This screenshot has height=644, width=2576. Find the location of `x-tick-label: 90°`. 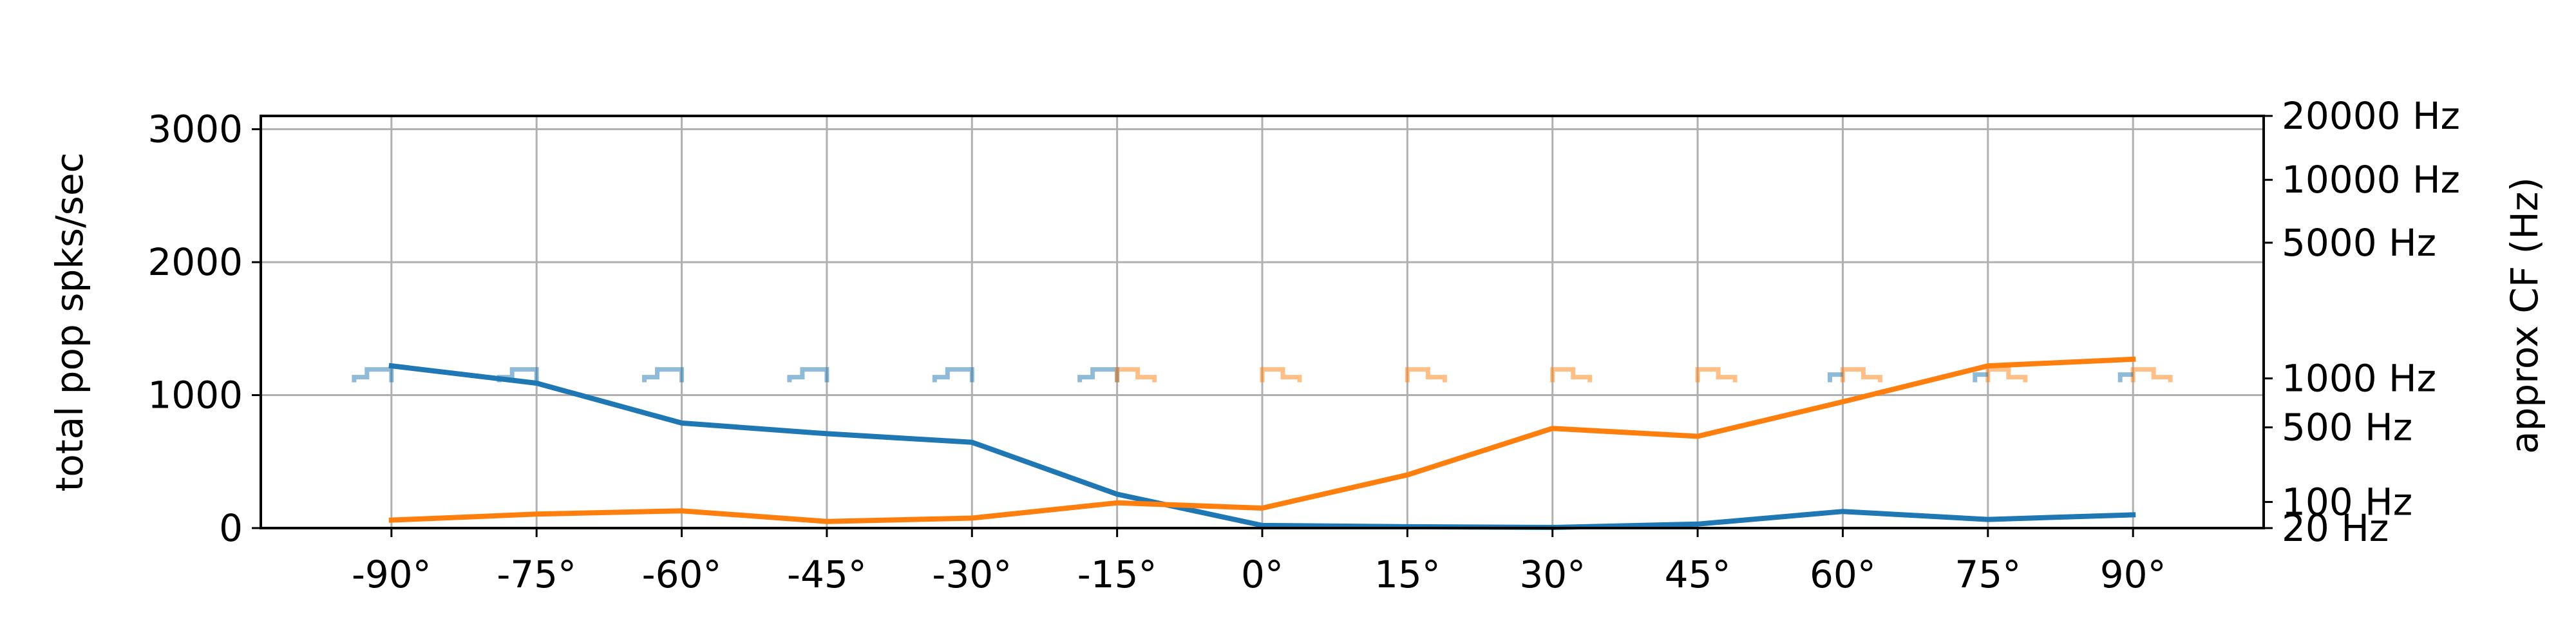

x-tick-label: 90° is located at coordinates (2133, 574).